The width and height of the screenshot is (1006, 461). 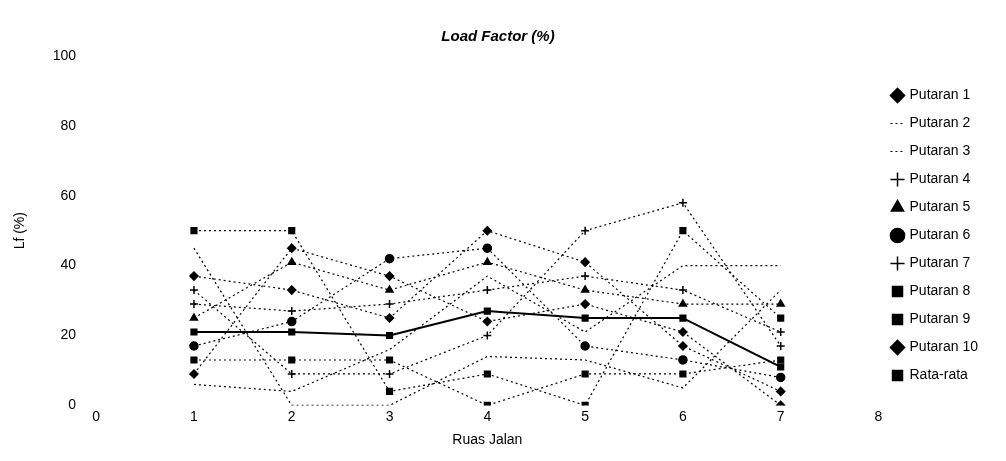 I want to click on legend-label: Putaran 9, so click(x=940, y=318).